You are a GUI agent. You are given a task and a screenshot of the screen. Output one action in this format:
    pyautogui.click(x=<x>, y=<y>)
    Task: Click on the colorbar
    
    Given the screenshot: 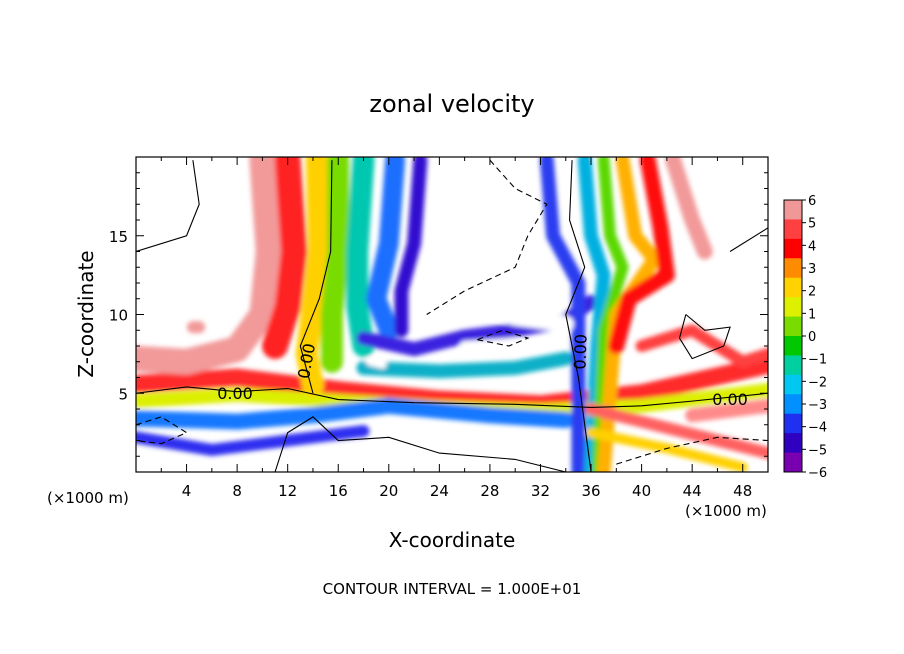 What is the action you would take?
    pyautogui.click(x=794, y=336)
    